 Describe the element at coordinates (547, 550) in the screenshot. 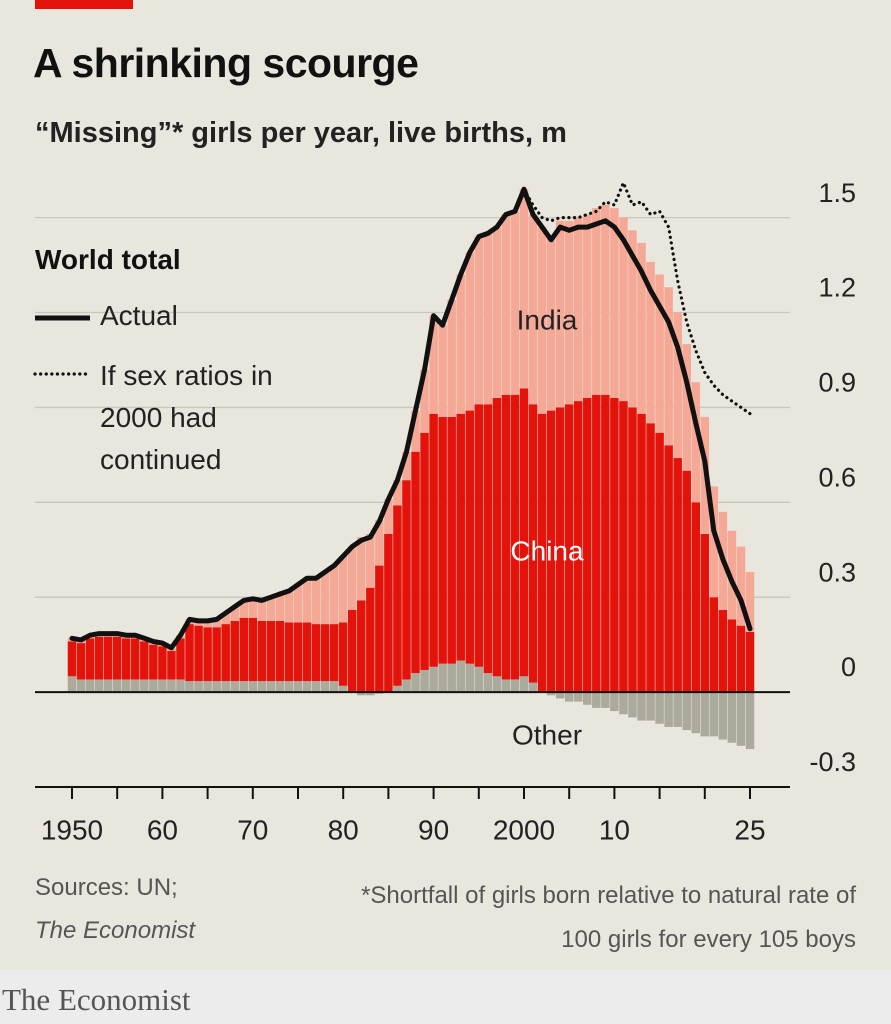

I see `series-label: China` at that location.